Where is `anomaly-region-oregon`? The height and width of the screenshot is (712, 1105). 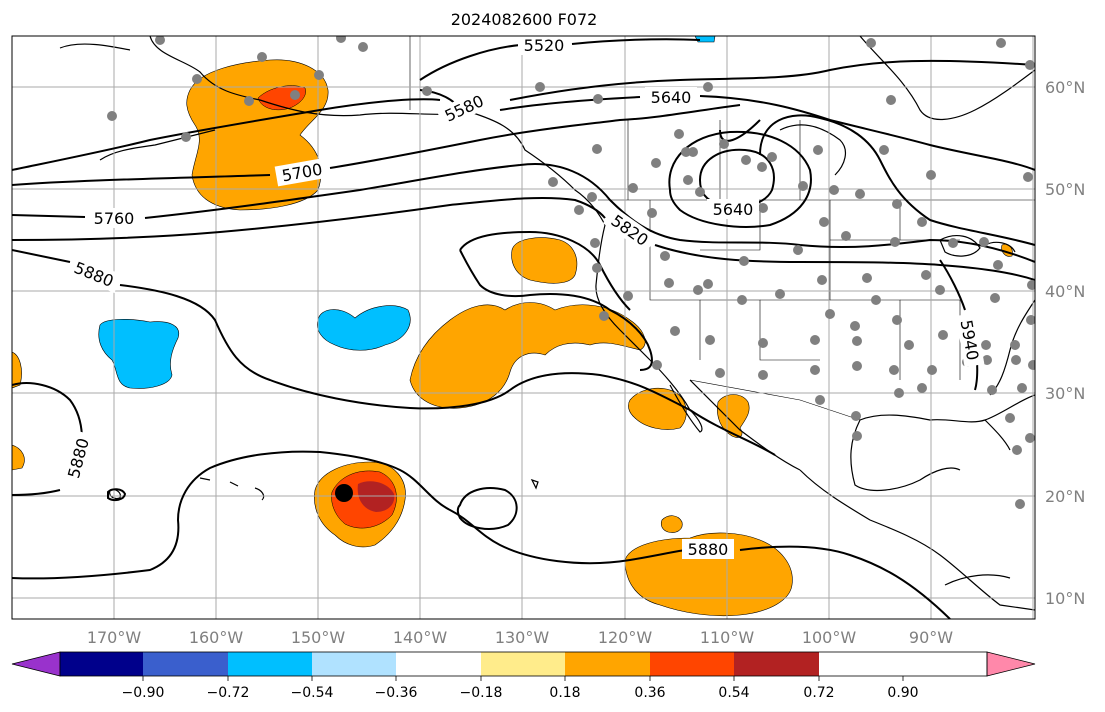
anomaly-region-oregon is located at coordinates (544, 260).